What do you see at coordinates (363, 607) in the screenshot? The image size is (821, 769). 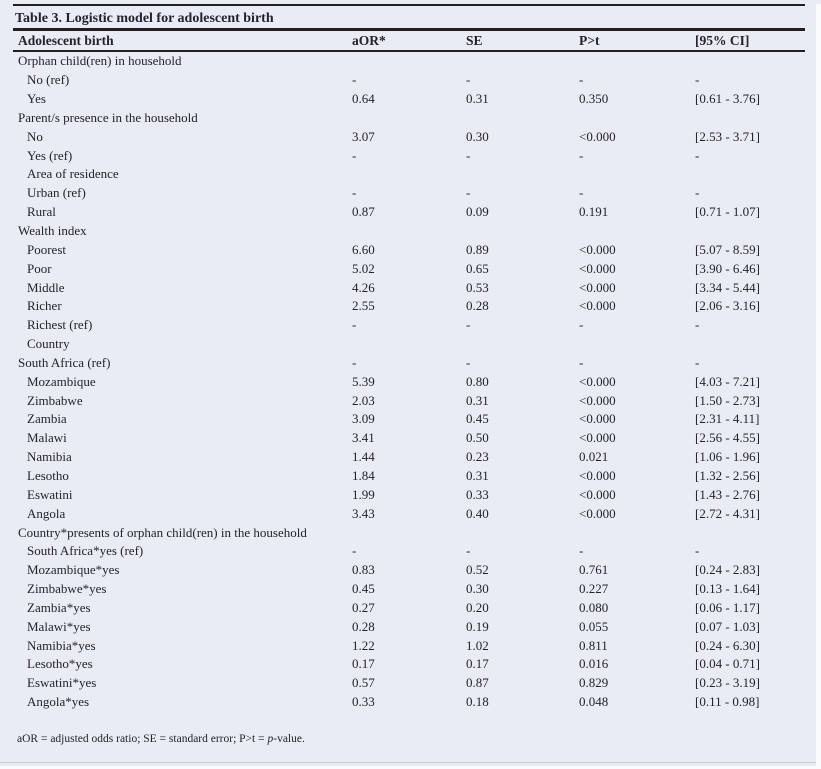 I see `cell-aor: 0.27` at bounding box center [363, 607].